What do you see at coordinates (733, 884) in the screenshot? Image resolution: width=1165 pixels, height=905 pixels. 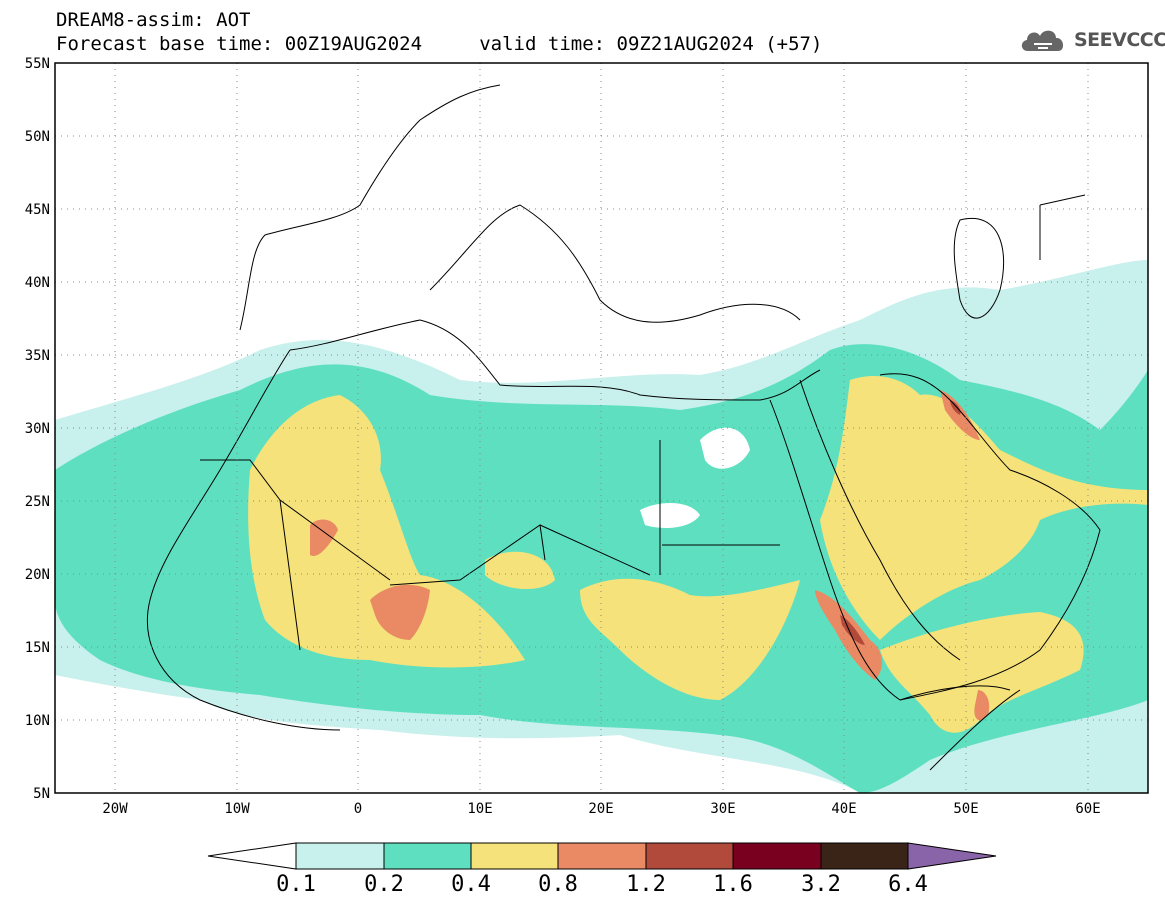 I see `colorbar-label: 1.6` at bounding box center [733, 884].